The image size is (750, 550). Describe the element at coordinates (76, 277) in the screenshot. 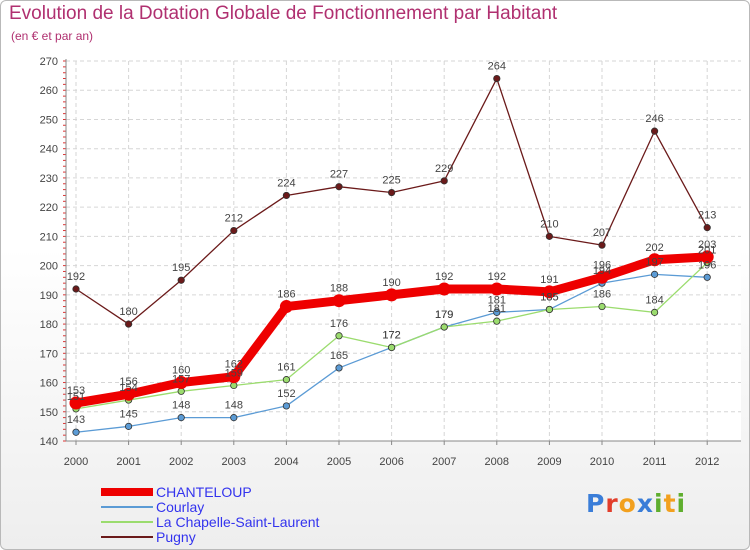

I see `data-label-pugny: 192` at that location.